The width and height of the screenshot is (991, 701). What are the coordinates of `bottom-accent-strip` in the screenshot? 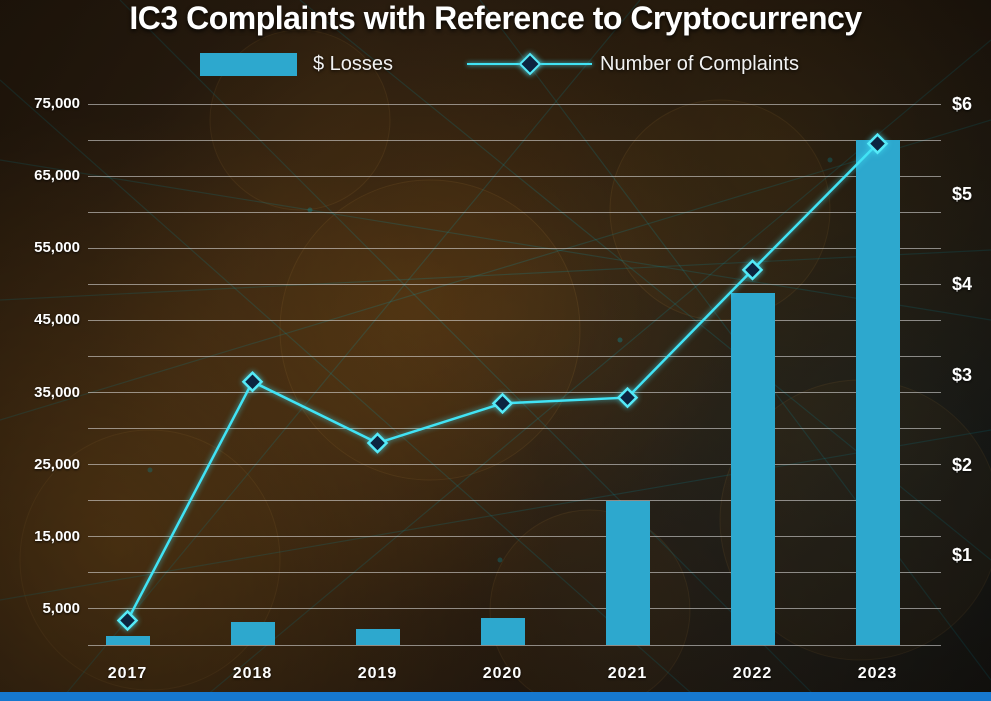 It's located at (495, 696).